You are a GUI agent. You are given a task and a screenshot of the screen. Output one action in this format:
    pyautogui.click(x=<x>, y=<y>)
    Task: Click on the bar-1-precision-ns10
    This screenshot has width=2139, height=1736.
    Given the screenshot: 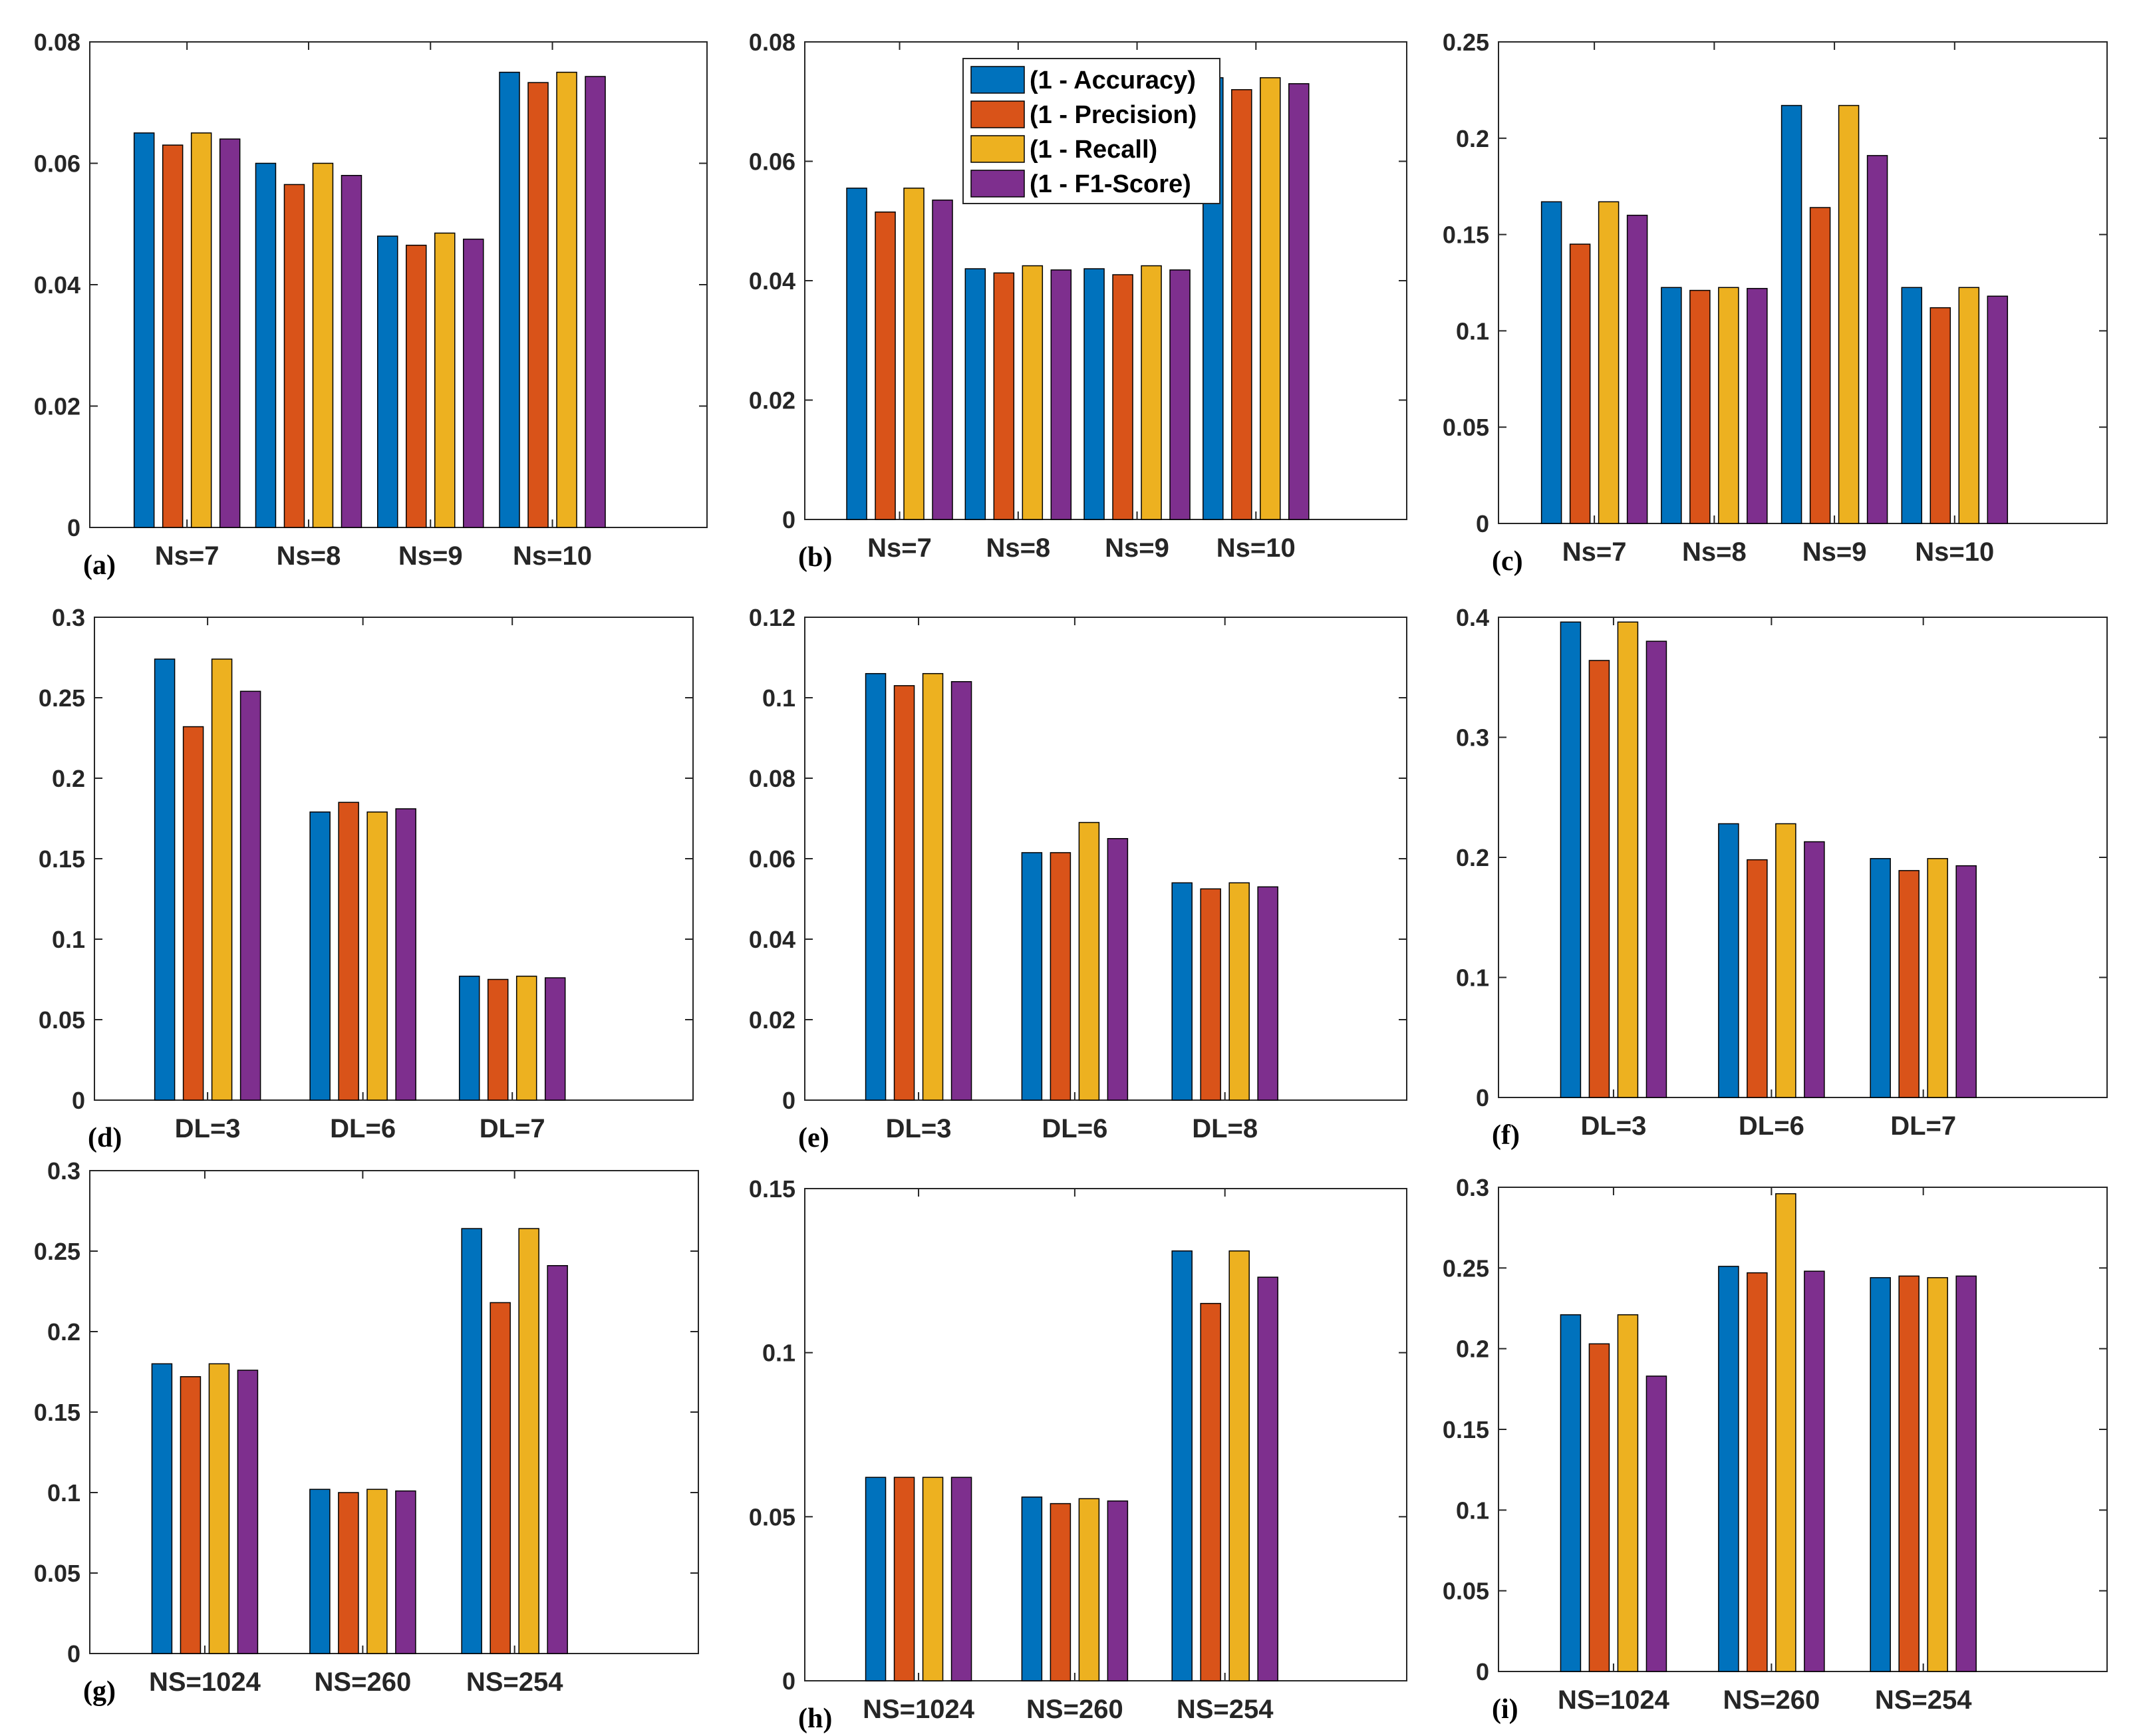 What is the action you would take?
    pyautogui.click(x=538, y=305)
    